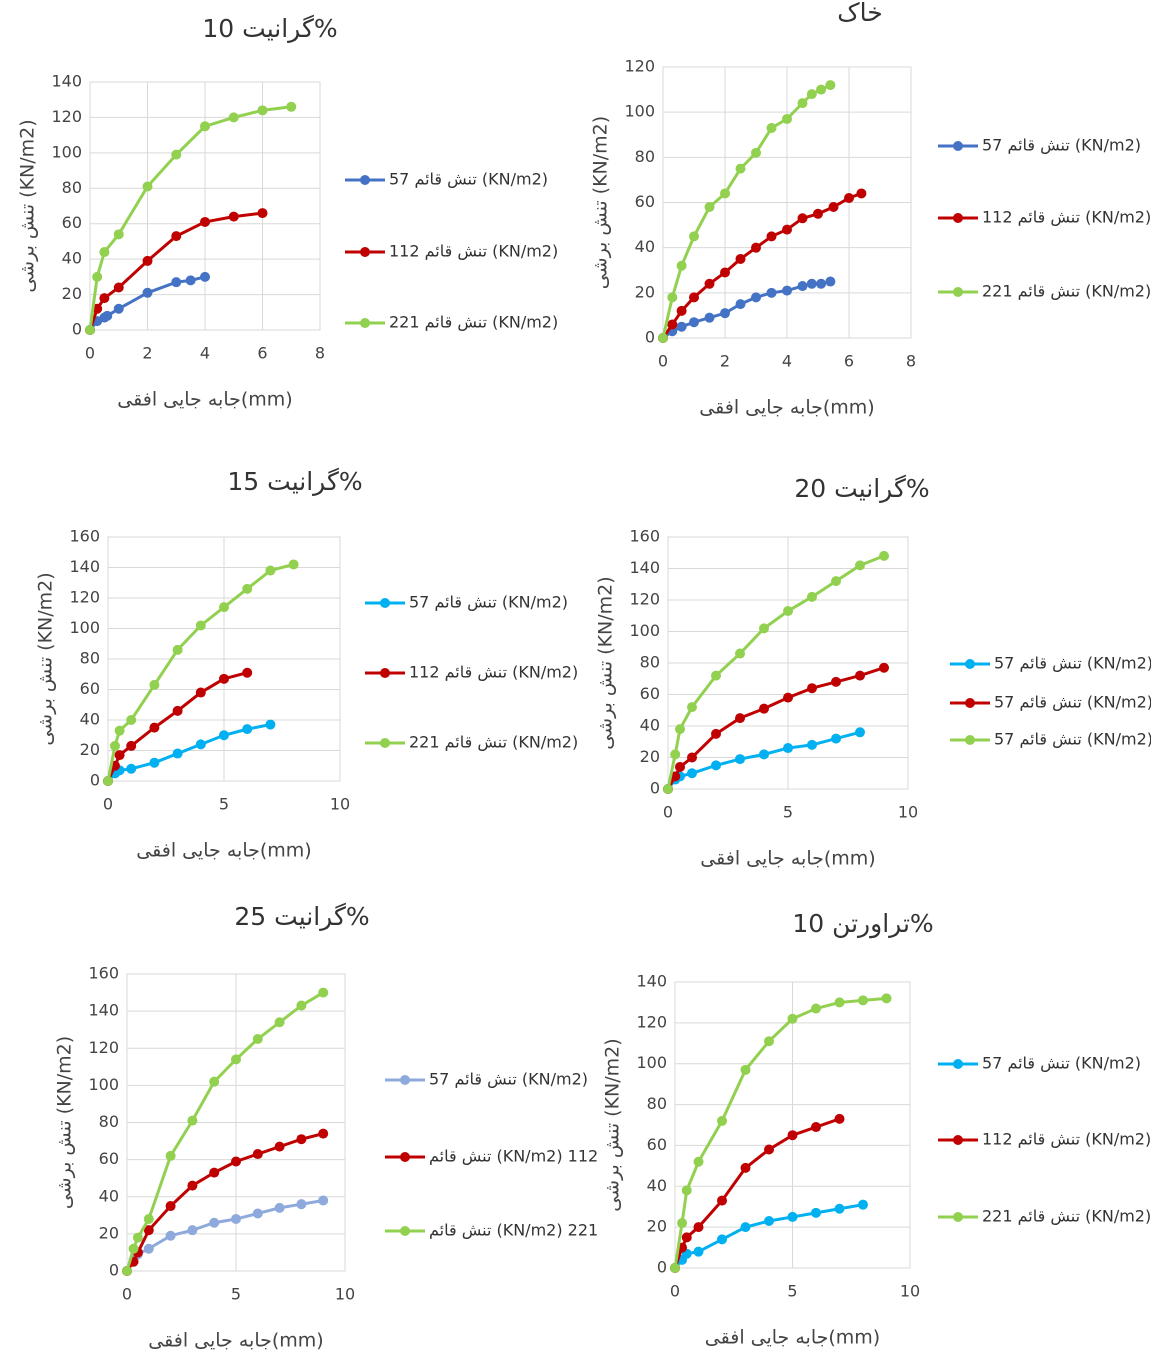  What do you see at coordinates (908, 812) in the screenshot?
I see `x-tick-label: 10` at bounding box center [908, 812].